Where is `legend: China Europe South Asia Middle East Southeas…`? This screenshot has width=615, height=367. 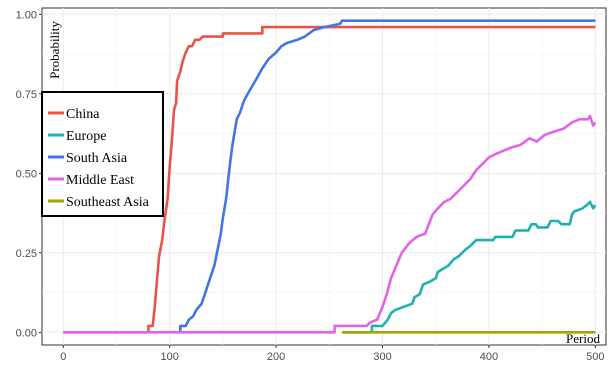
legend: China Europe South Asia Middle East Southeas… is located at coordinates (102, 154).